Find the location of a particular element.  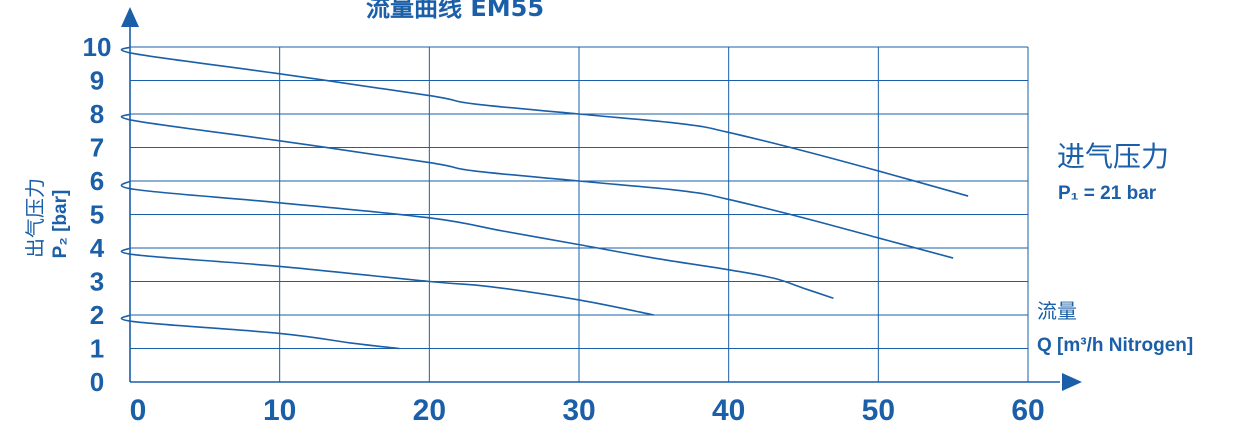

y-tick-labels: 01 23 45 67 89 10 is located at coordinates (97, 214).